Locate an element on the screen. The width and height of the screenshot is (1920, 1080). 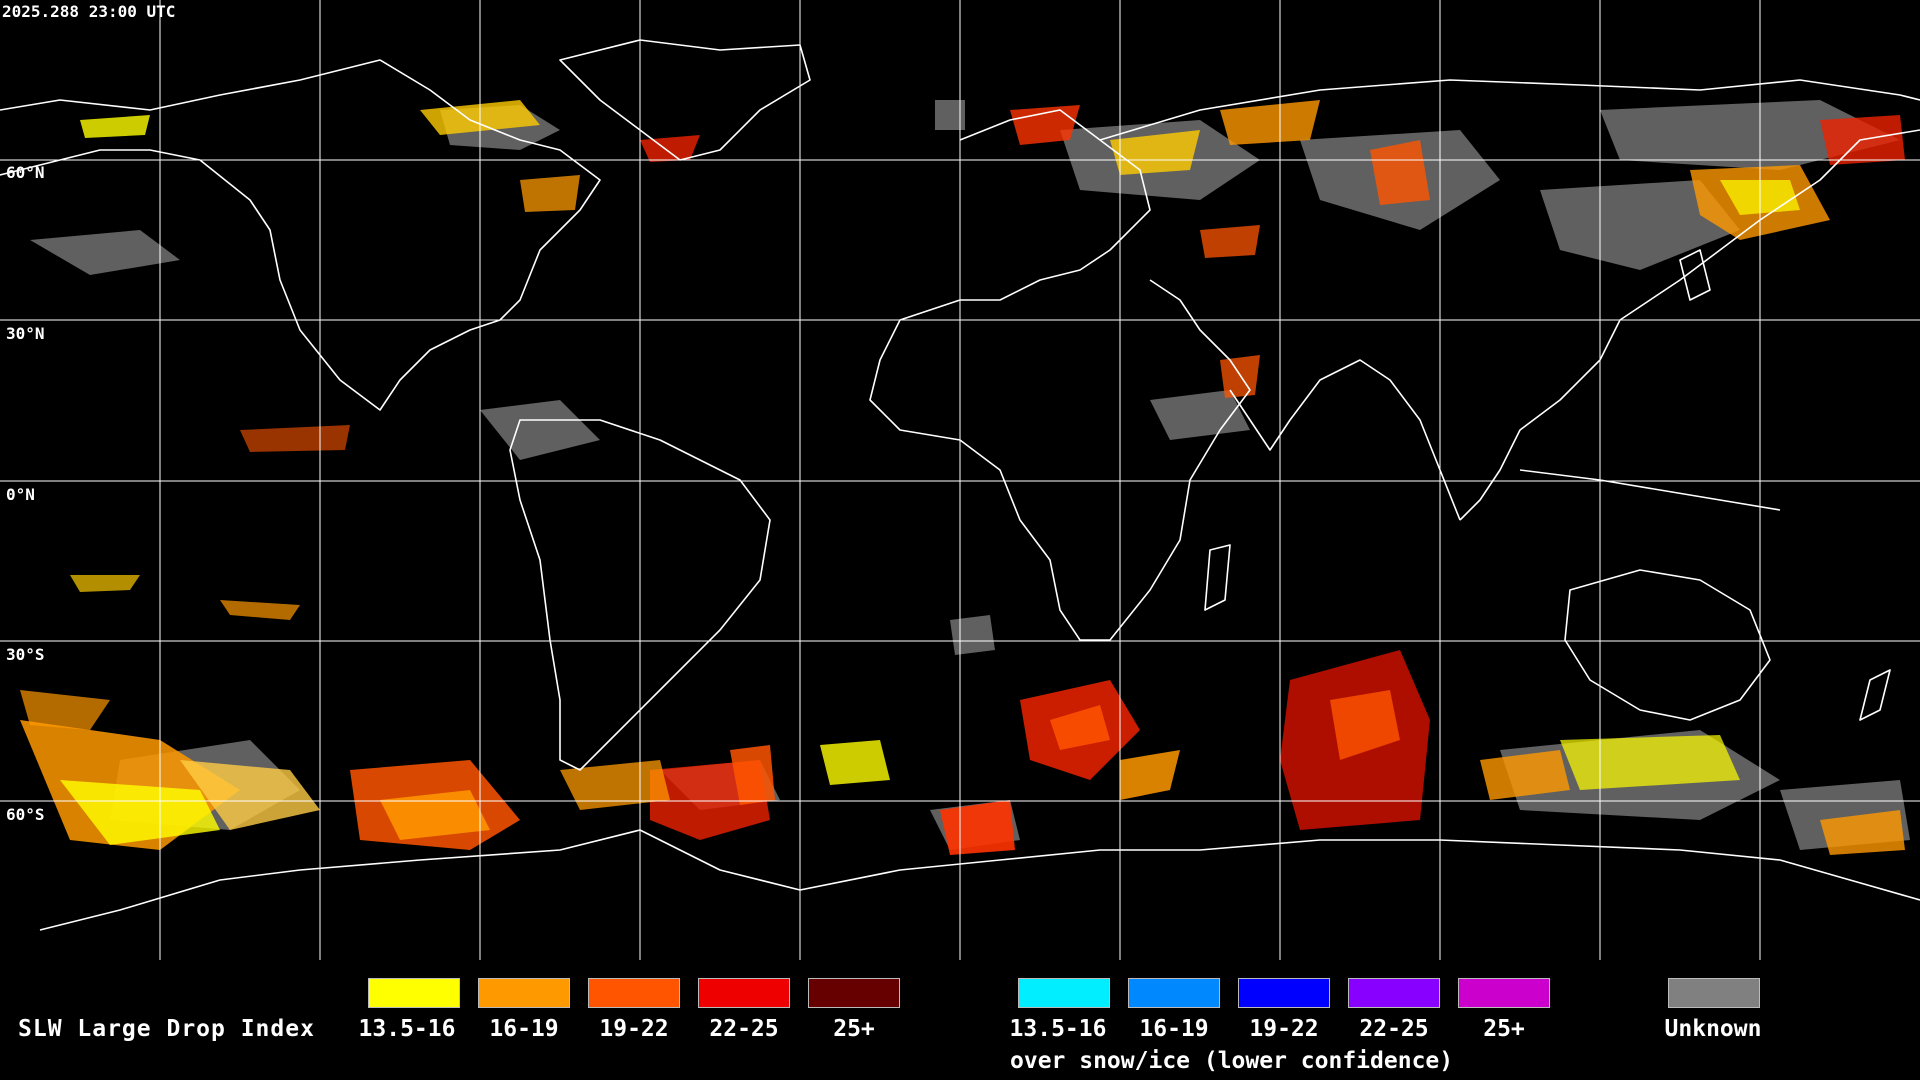
label-snow-22-25: 22-25 is located at coordinates (1394, 1029).